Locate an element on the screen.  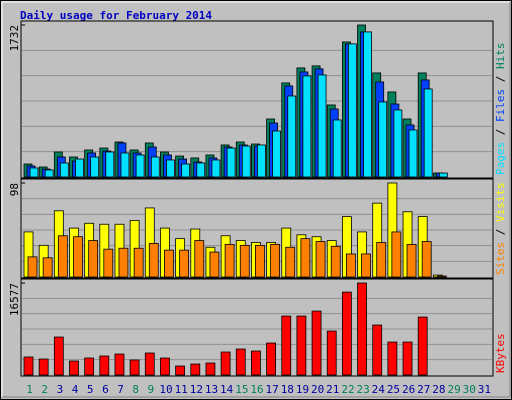
legend-entry: Sites is located at coordinates (500, 258).